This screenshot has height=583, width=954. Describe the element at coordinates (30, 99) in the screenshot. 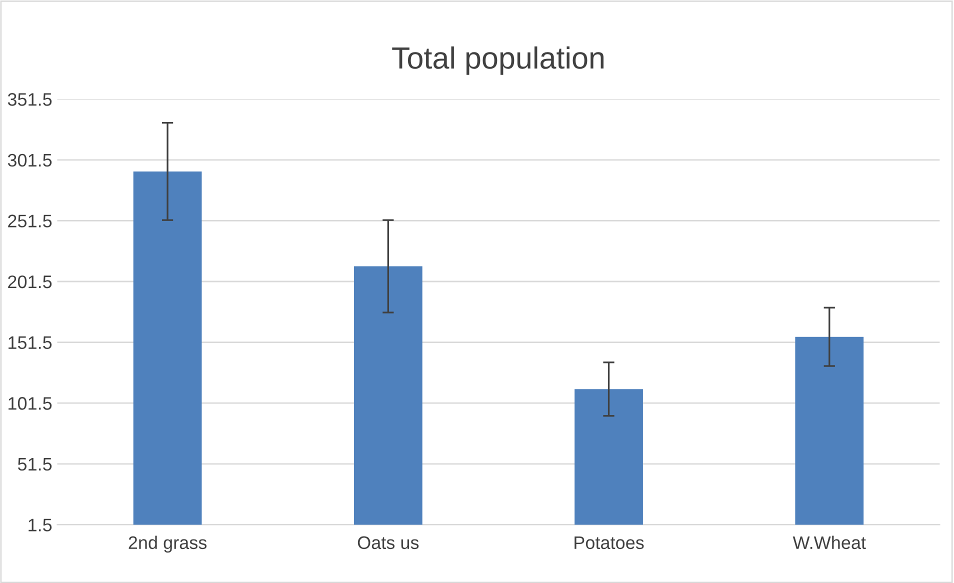

I see `y-tick-label: 351.5` at that location.